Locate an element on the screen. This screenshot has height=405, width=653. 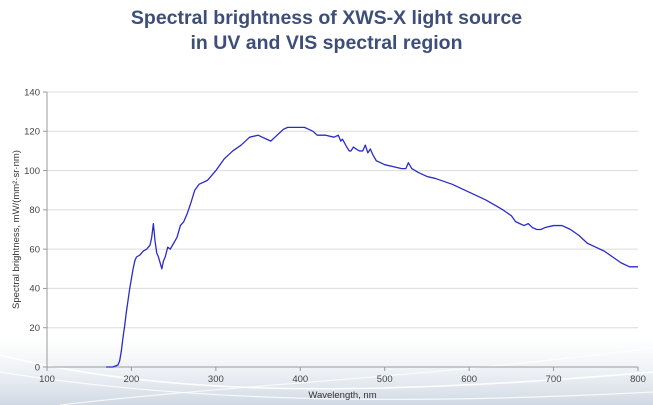
x-tick-label-600: 600 is located at coordinates (469, 379).